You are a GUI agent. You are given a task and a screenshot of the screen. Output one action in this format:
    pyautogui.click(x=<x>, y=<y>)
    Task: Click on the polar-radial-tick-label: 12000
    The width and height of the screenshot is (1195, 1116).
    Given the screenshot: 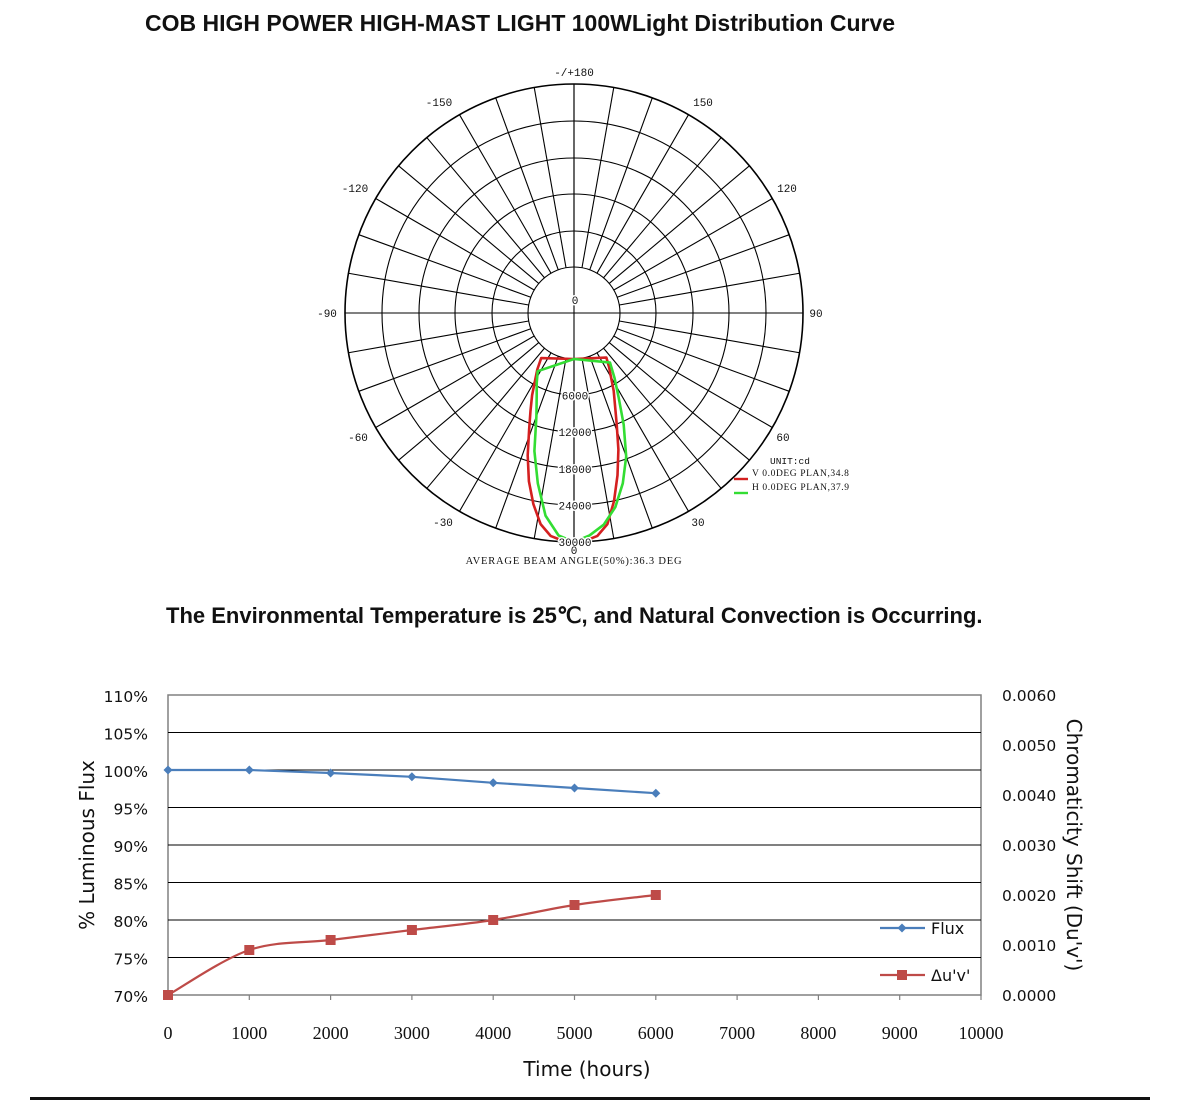 What is the action you would take?
    pyautogui.click(x=574, y=434)
    